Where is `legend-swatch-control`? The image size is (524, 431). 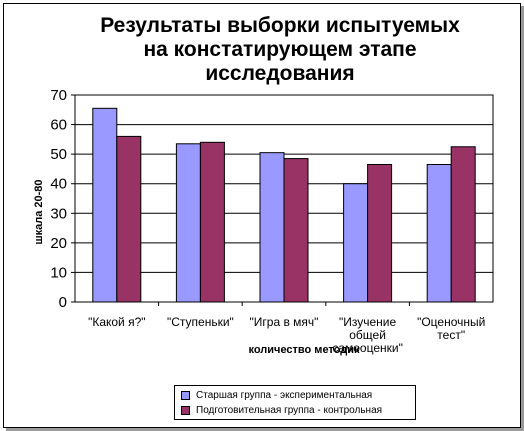 legend-swatch-control is located at coordinates (185, 410).